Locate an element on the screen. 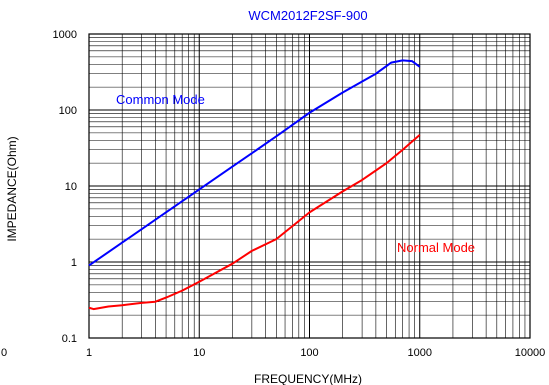  x-tick-label: 1000 is located at coordinates (420, 353).